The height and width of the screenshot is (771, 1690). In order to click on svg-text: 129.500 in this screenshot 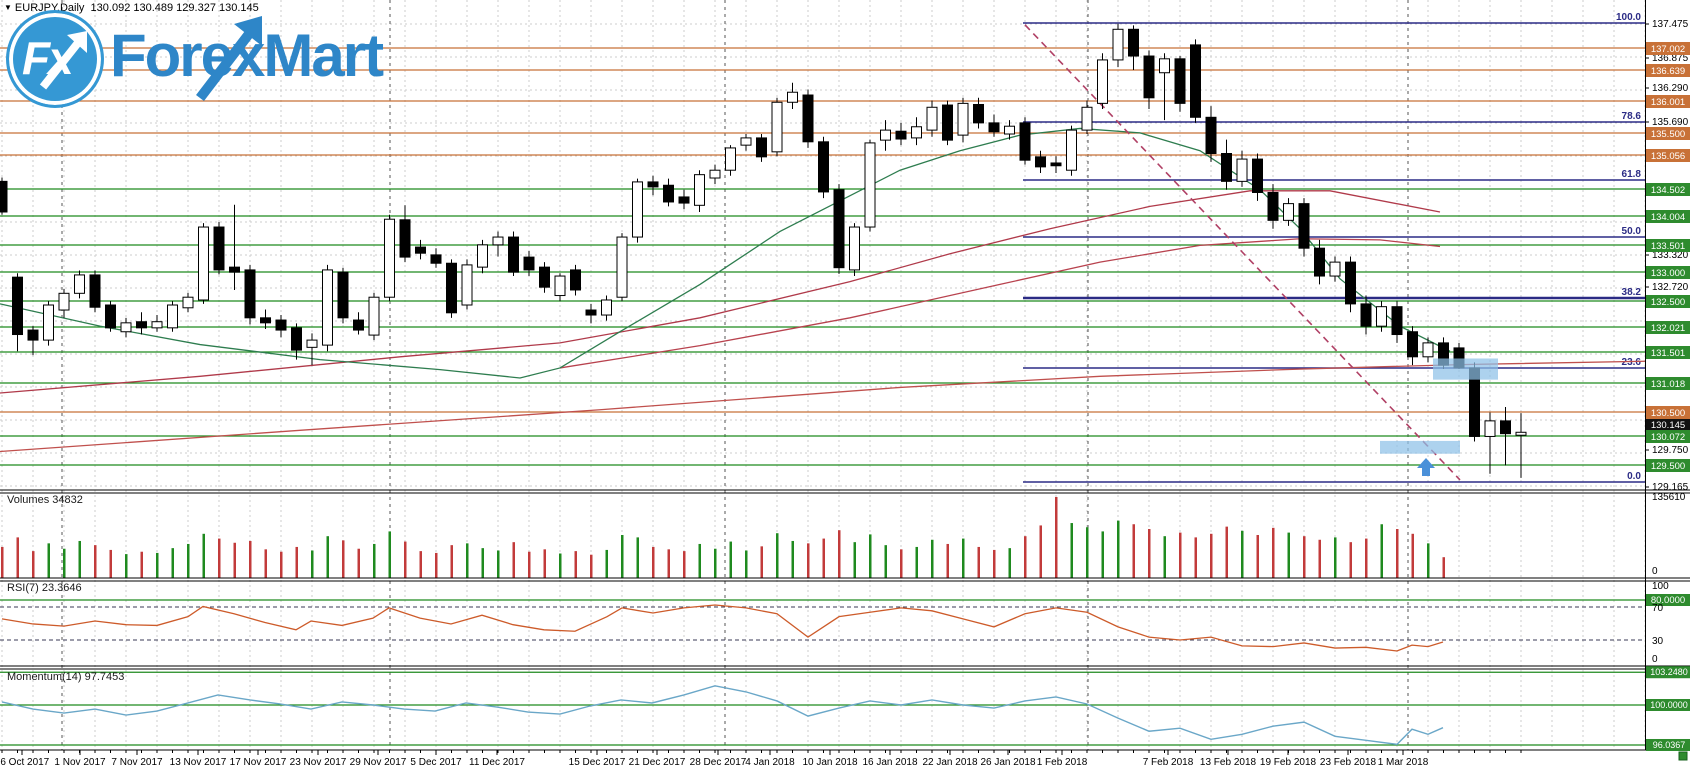, I will do `click(1668, 466)`.